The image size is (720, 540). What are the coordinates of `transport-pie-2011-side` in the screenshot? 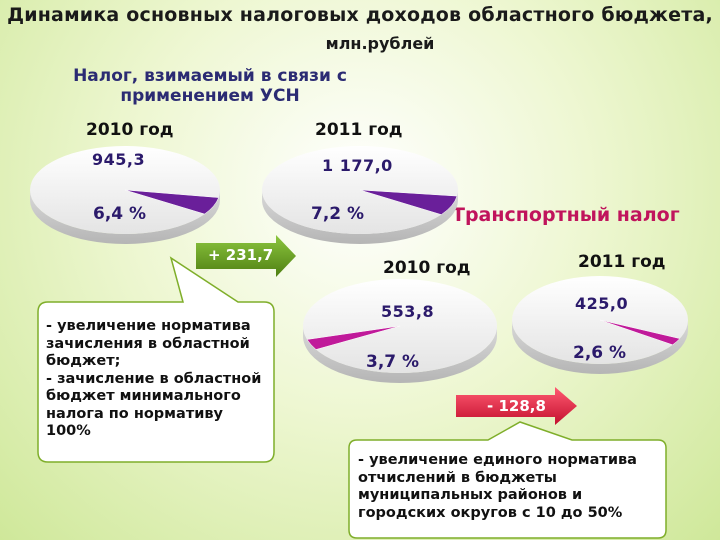 It's located at (600, 347).